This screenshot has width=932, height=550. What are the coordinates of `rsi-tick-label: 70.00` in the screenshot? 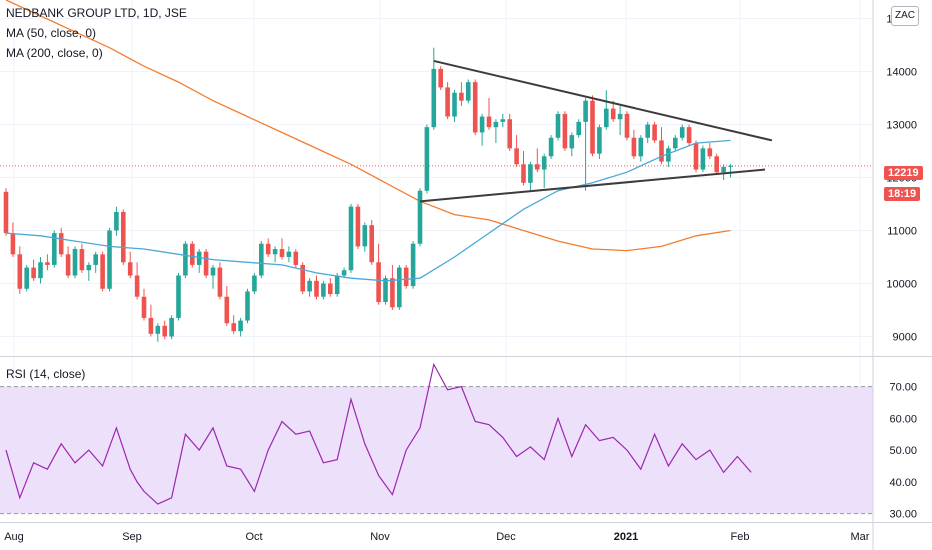 It's located at (903, 388).